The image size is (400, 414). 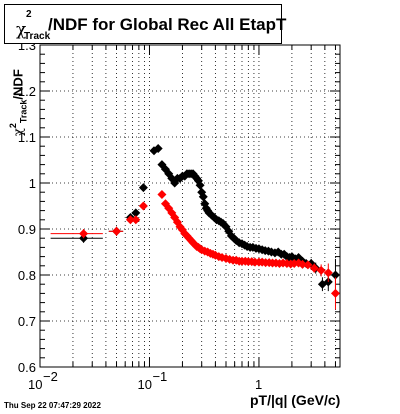 I want to click on y-tick-label: 1, so click(x=32, y=183).